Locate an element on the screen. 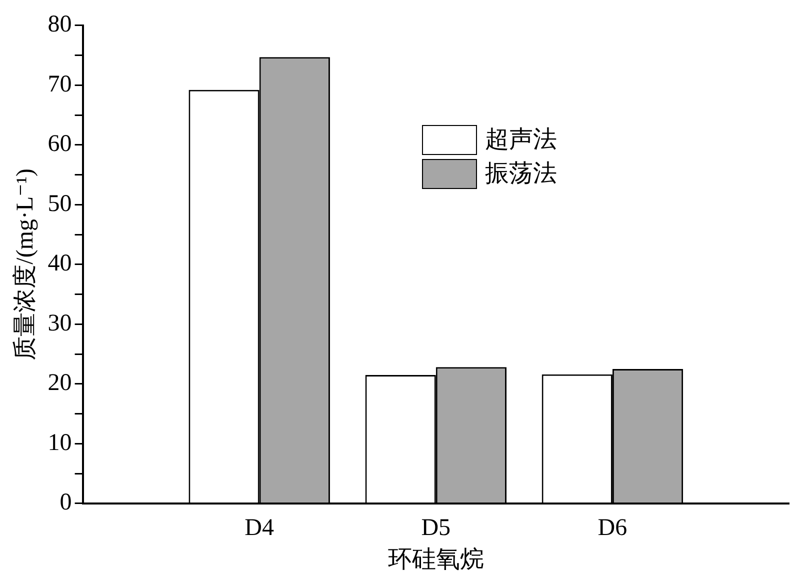 The height and width of the screenshot is (583, 800). x-tick-label: D4 is located at coordinates (259, 528).